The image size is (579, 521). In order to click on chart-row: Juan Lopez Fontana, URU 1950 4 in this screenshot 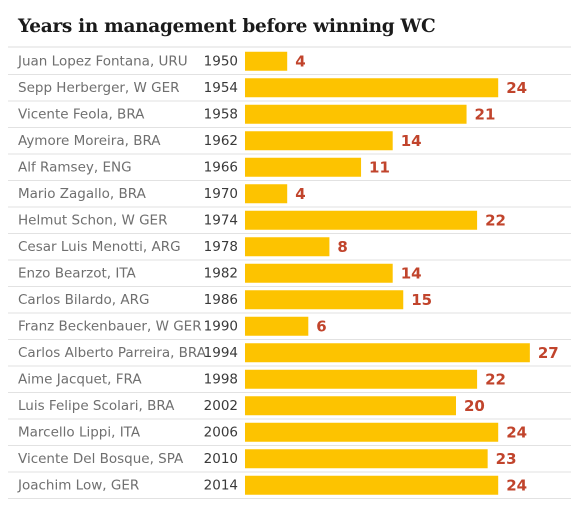, I will do `click(289, 63)`.